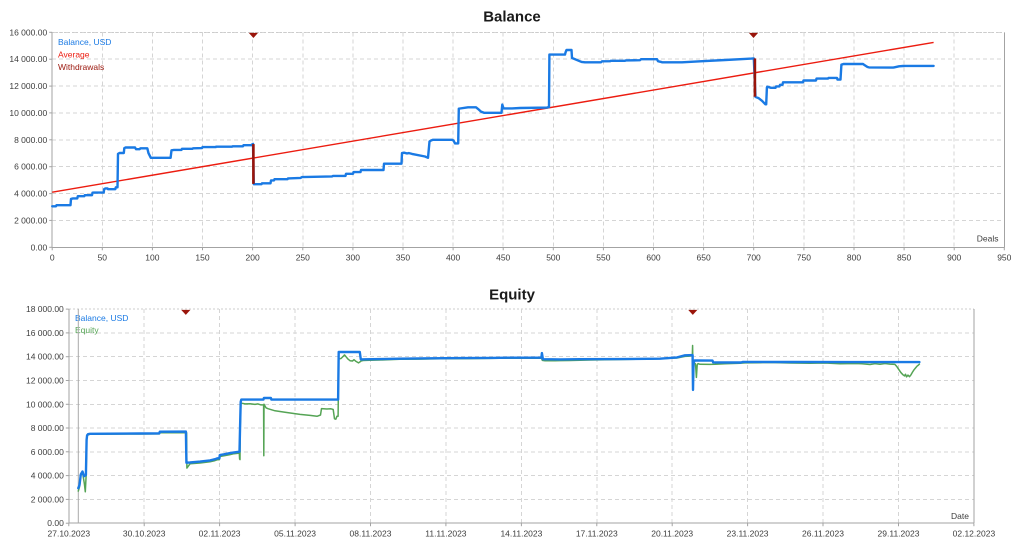 Image resolution: width=1024 pixels, height=554 pixels. I want to click on svg-text: 750, so click(804, 258).